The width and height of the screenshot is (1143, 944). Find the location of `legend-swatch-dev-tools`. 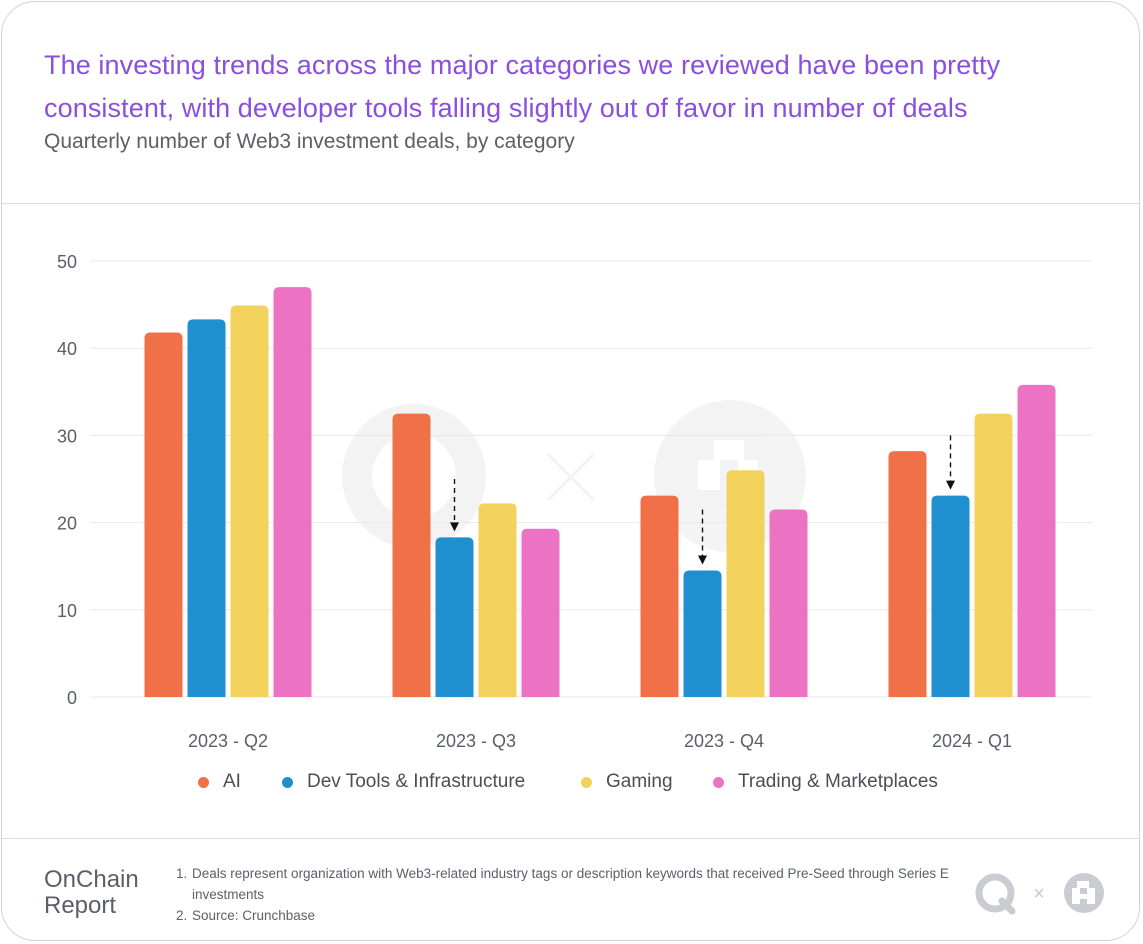

legend-swatch-dev-tools is located at coordinates (287, 782).